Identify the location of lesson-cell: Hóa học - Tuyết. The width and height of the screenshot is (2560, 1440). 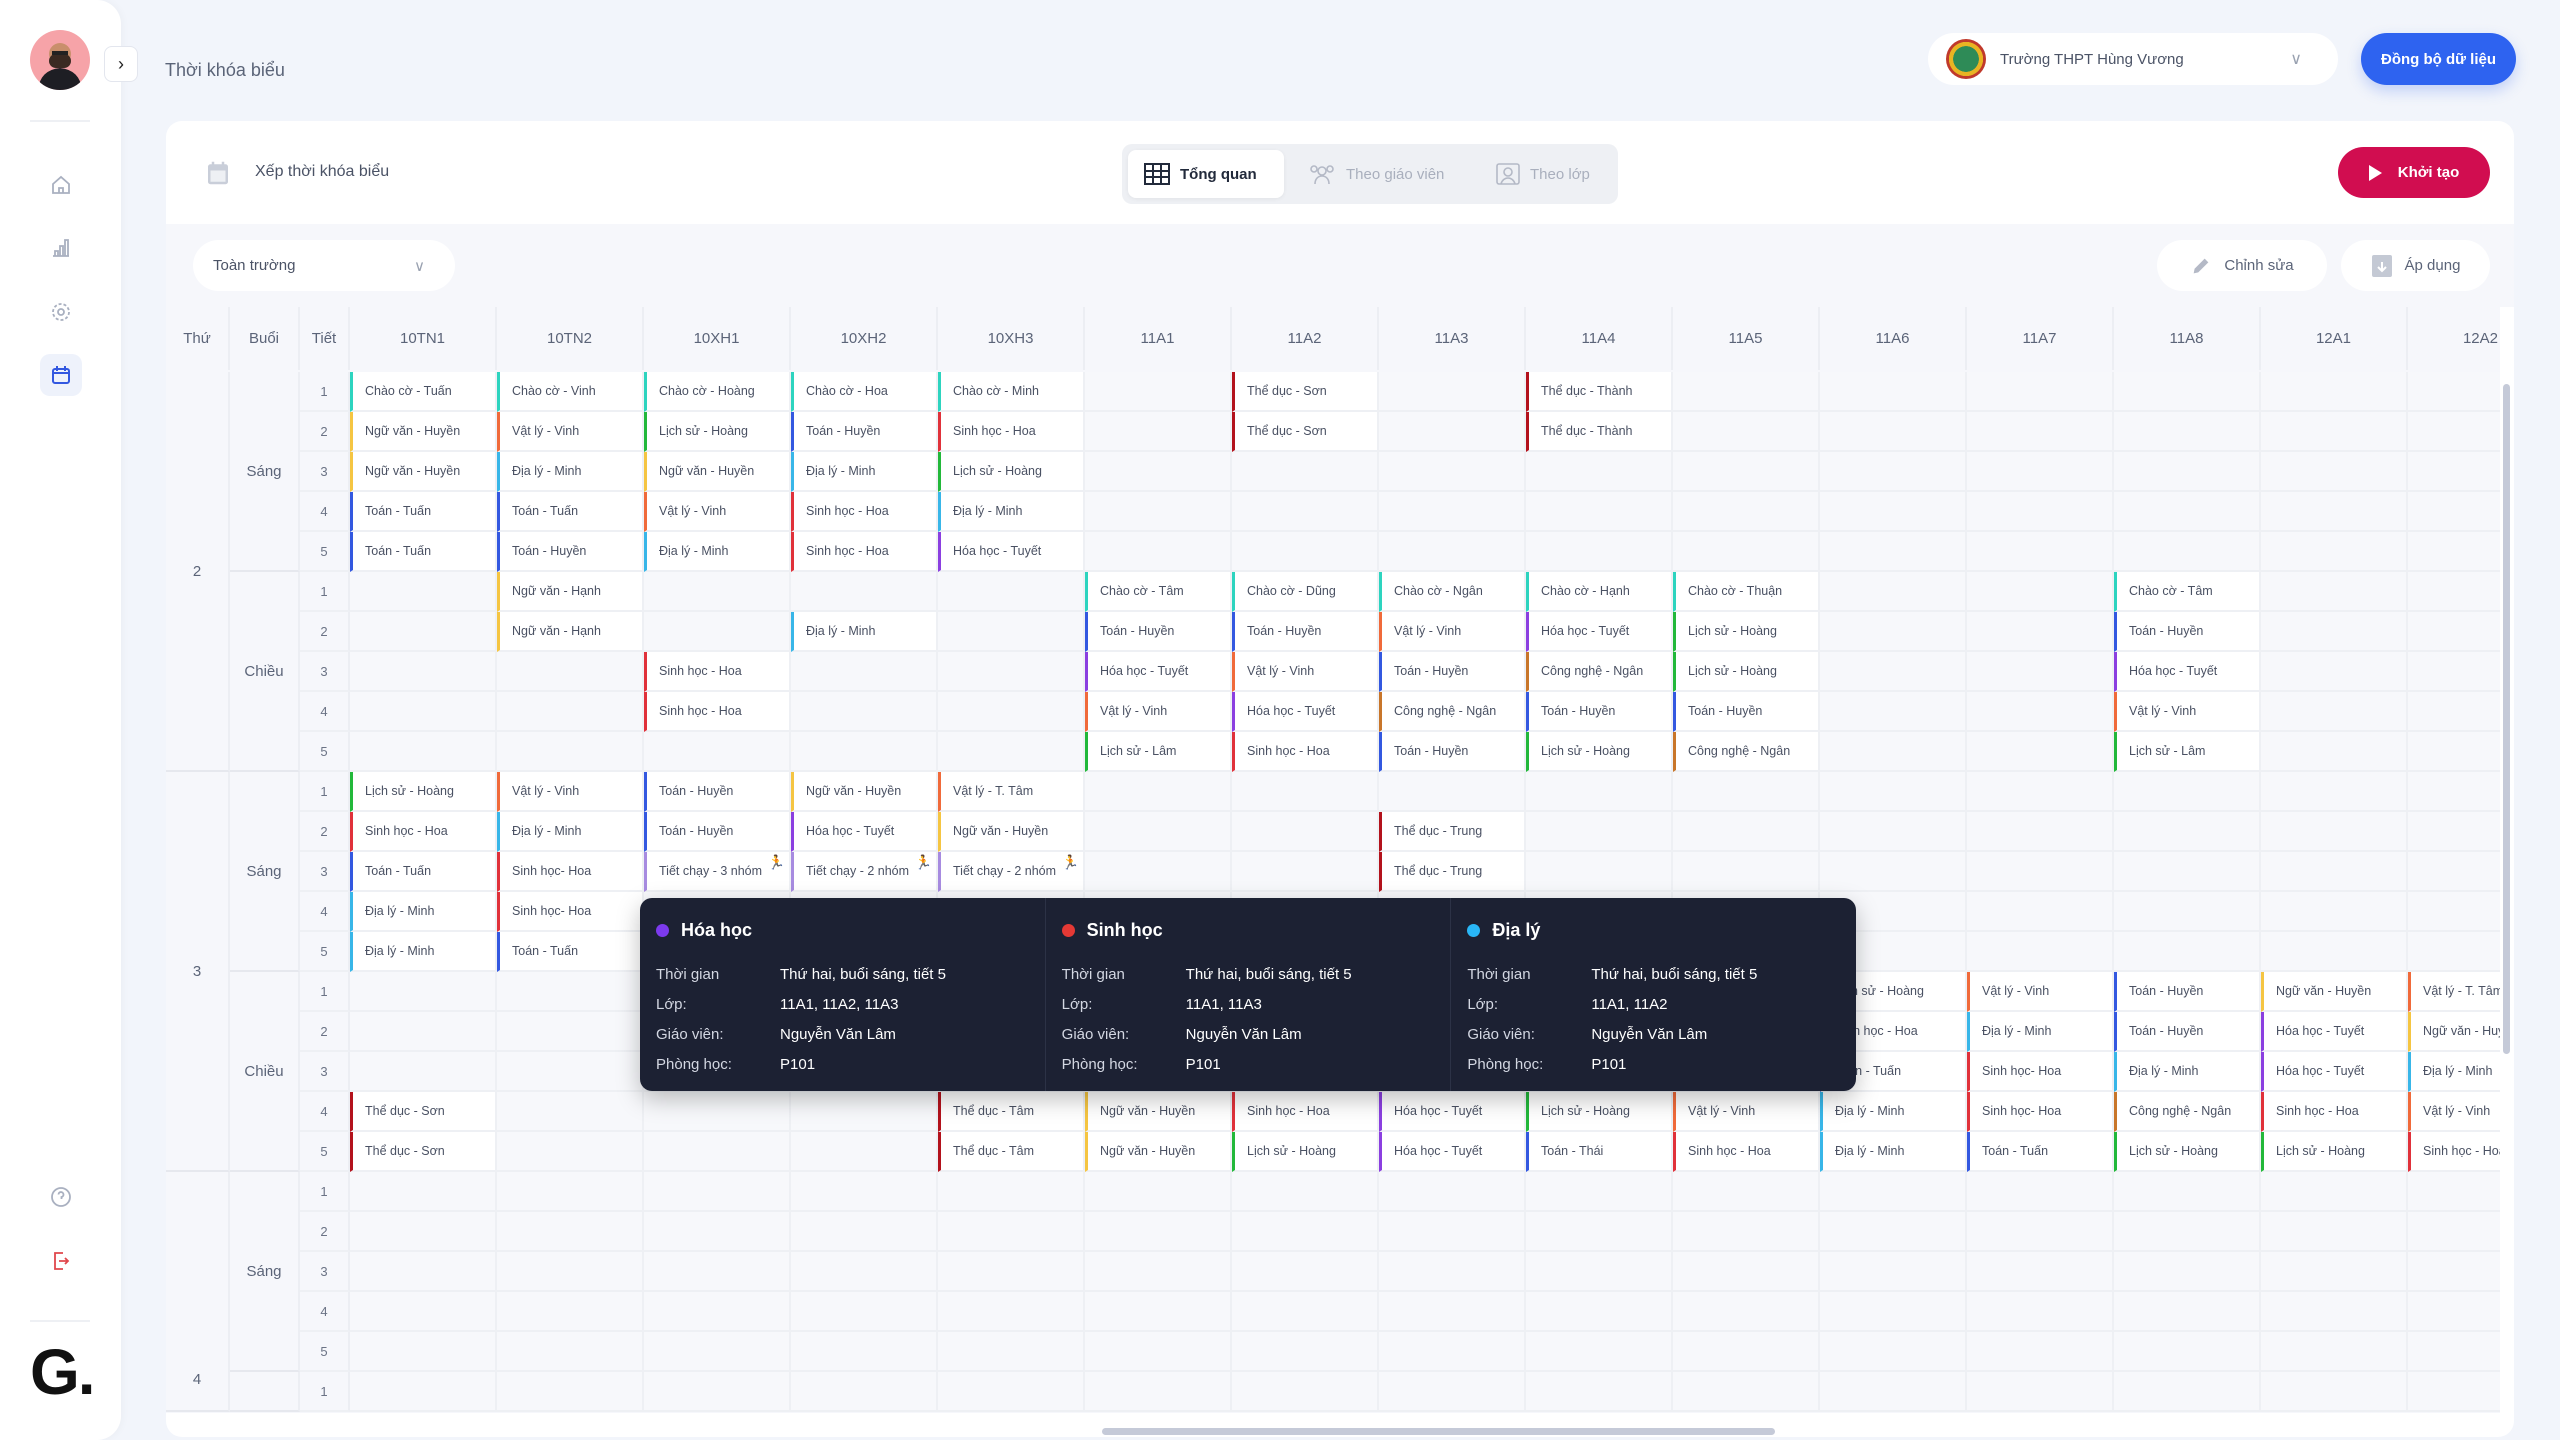
(2187, 672).